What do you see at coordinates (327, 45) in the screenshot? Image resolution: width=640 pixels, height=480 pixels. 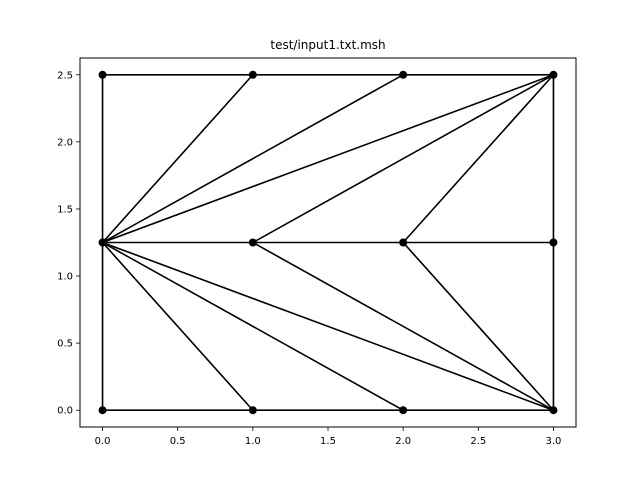 I see `chart-title: test/input1.txt.msh` at bounding box center [327, 45].